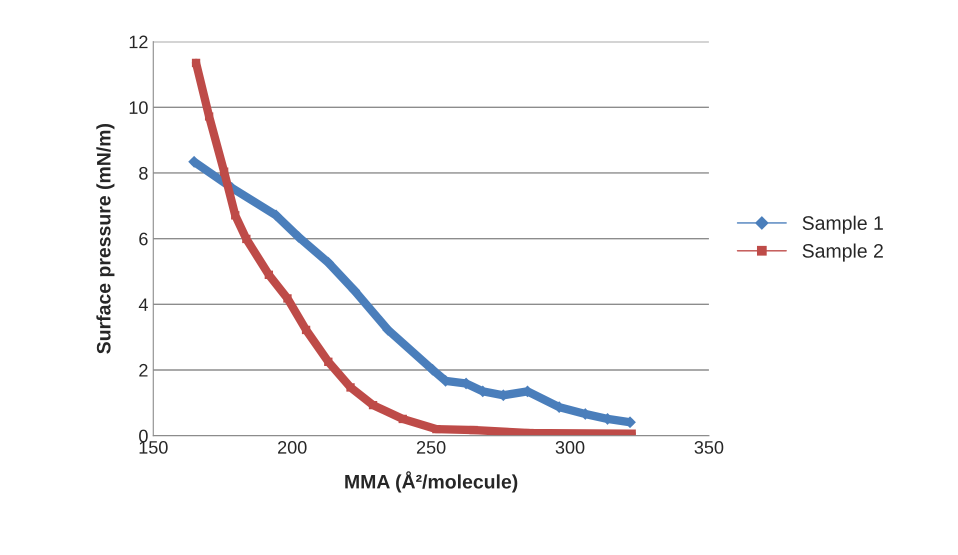  I want to click on legend-label: Sample 1, so click(842, 225).